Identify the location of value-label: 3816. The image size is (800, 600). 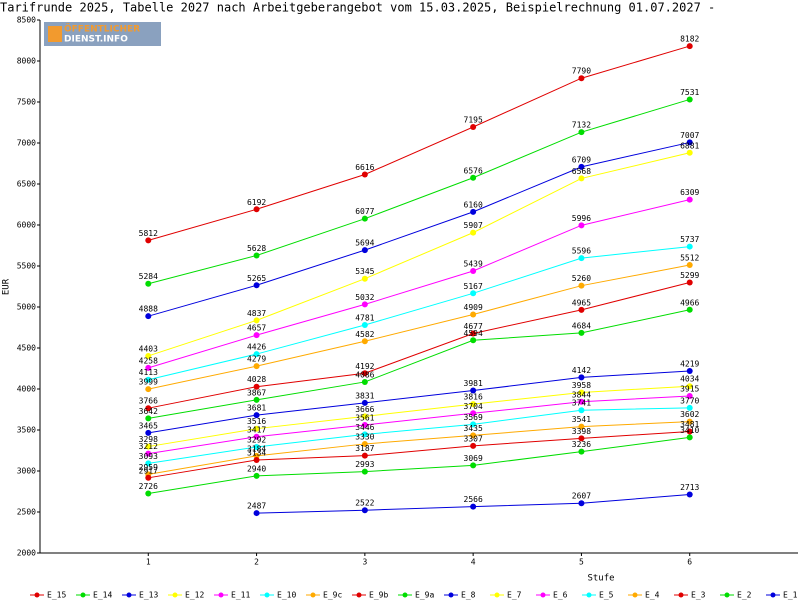
(473, 397).